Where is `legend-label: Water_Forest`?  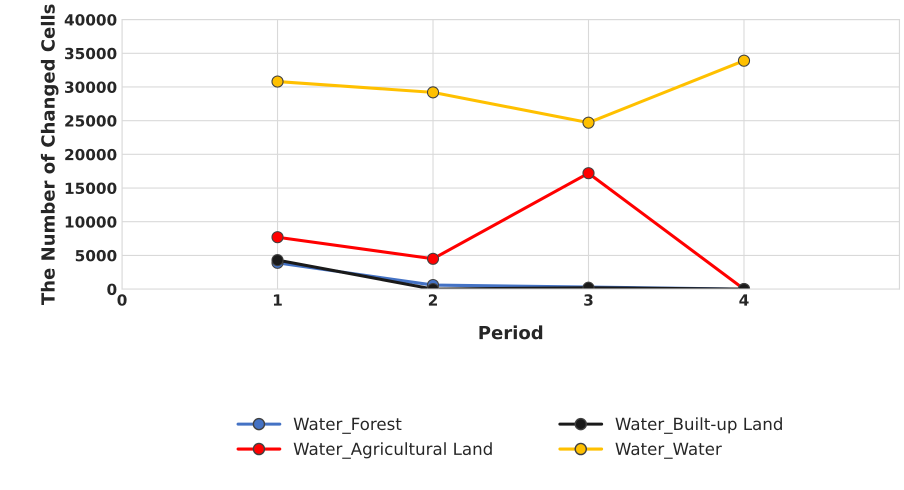
legend-label: Water_Forest is located at coordinates (348, 426).